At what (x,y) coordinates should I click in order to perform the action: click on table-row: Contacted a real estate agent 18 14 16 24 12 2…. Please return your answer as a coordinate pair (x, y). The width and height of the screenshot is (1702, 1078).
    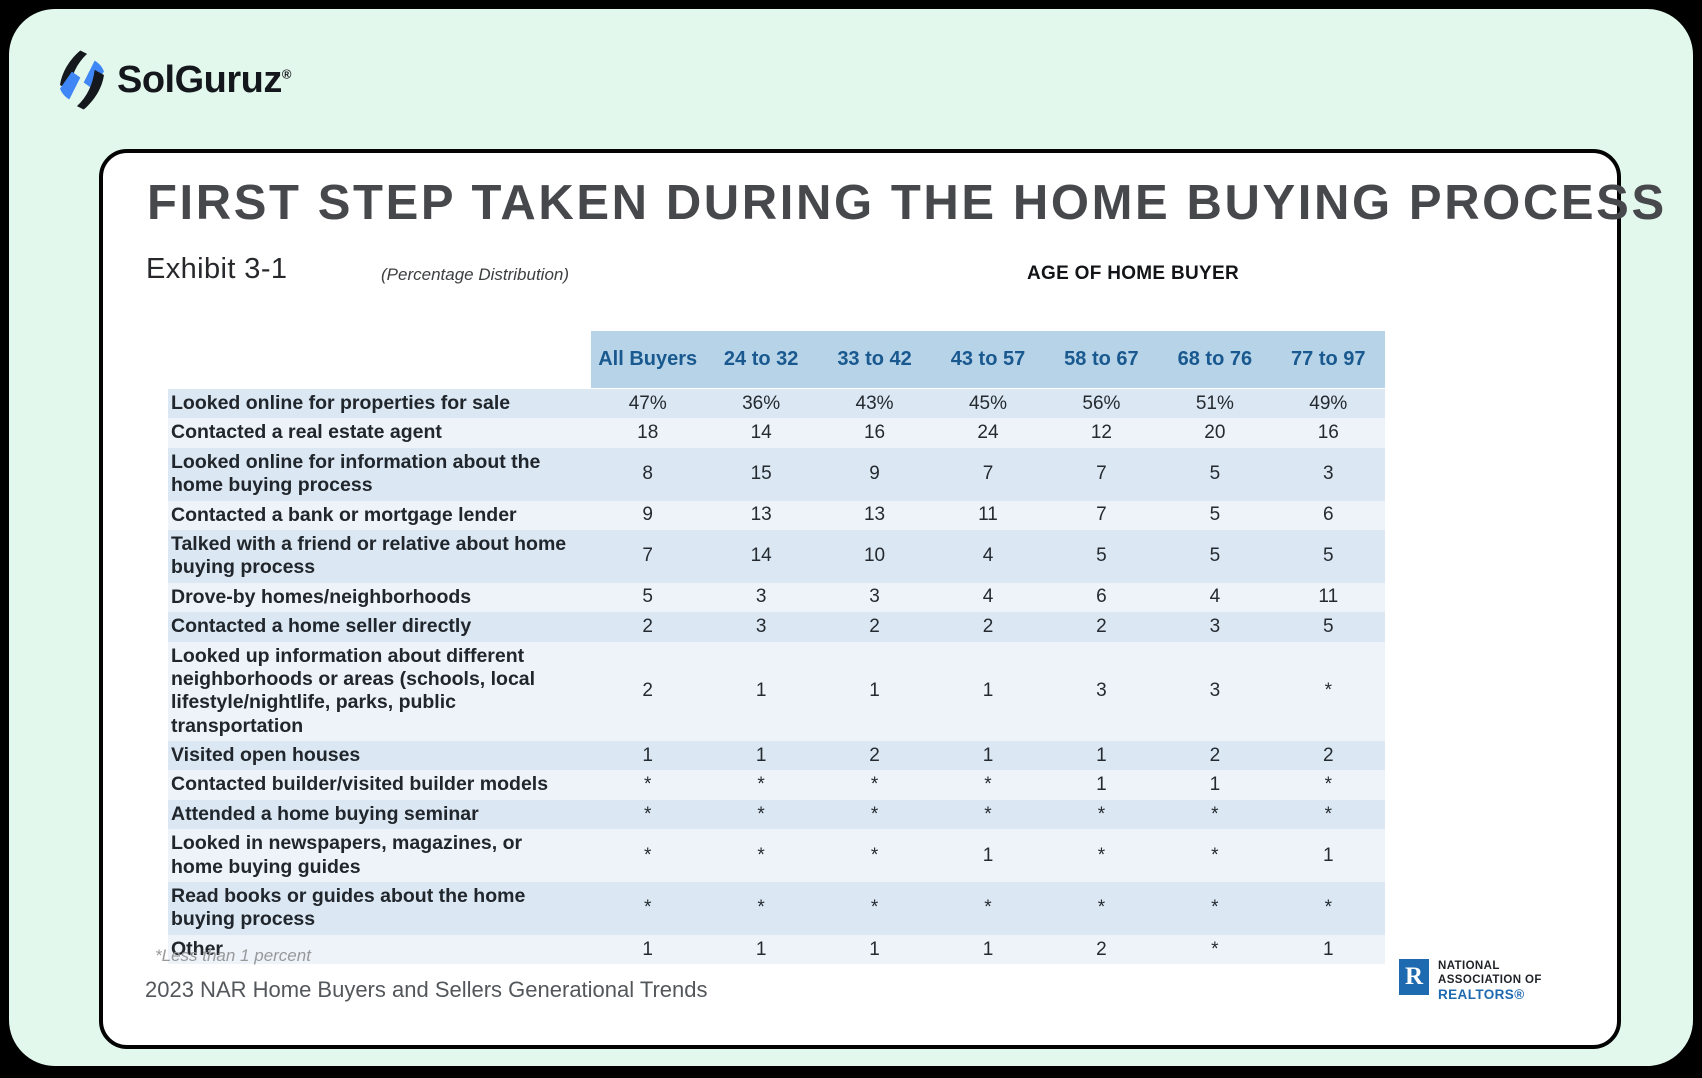
    Looking at the image, I should click on (776, 433).